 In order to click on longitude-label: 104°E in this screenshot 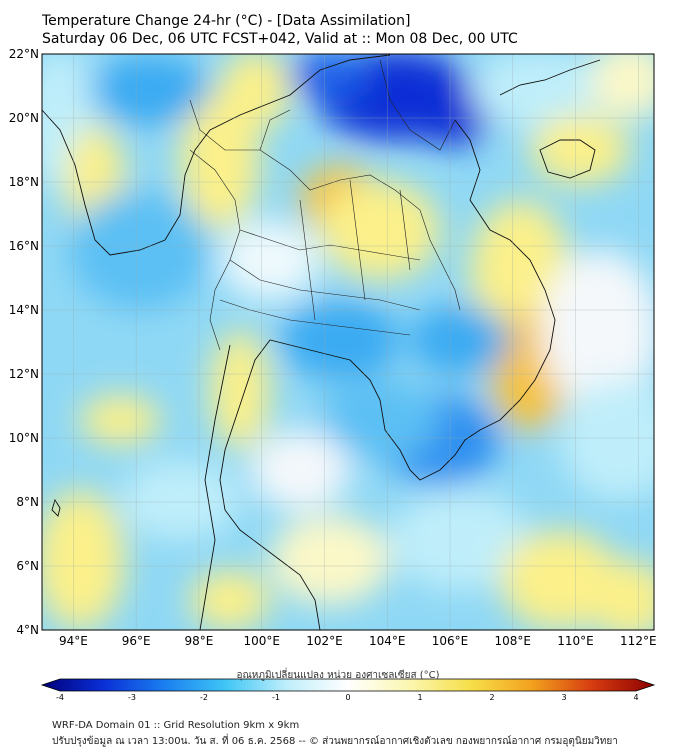, I will do `click(387, 641)`.